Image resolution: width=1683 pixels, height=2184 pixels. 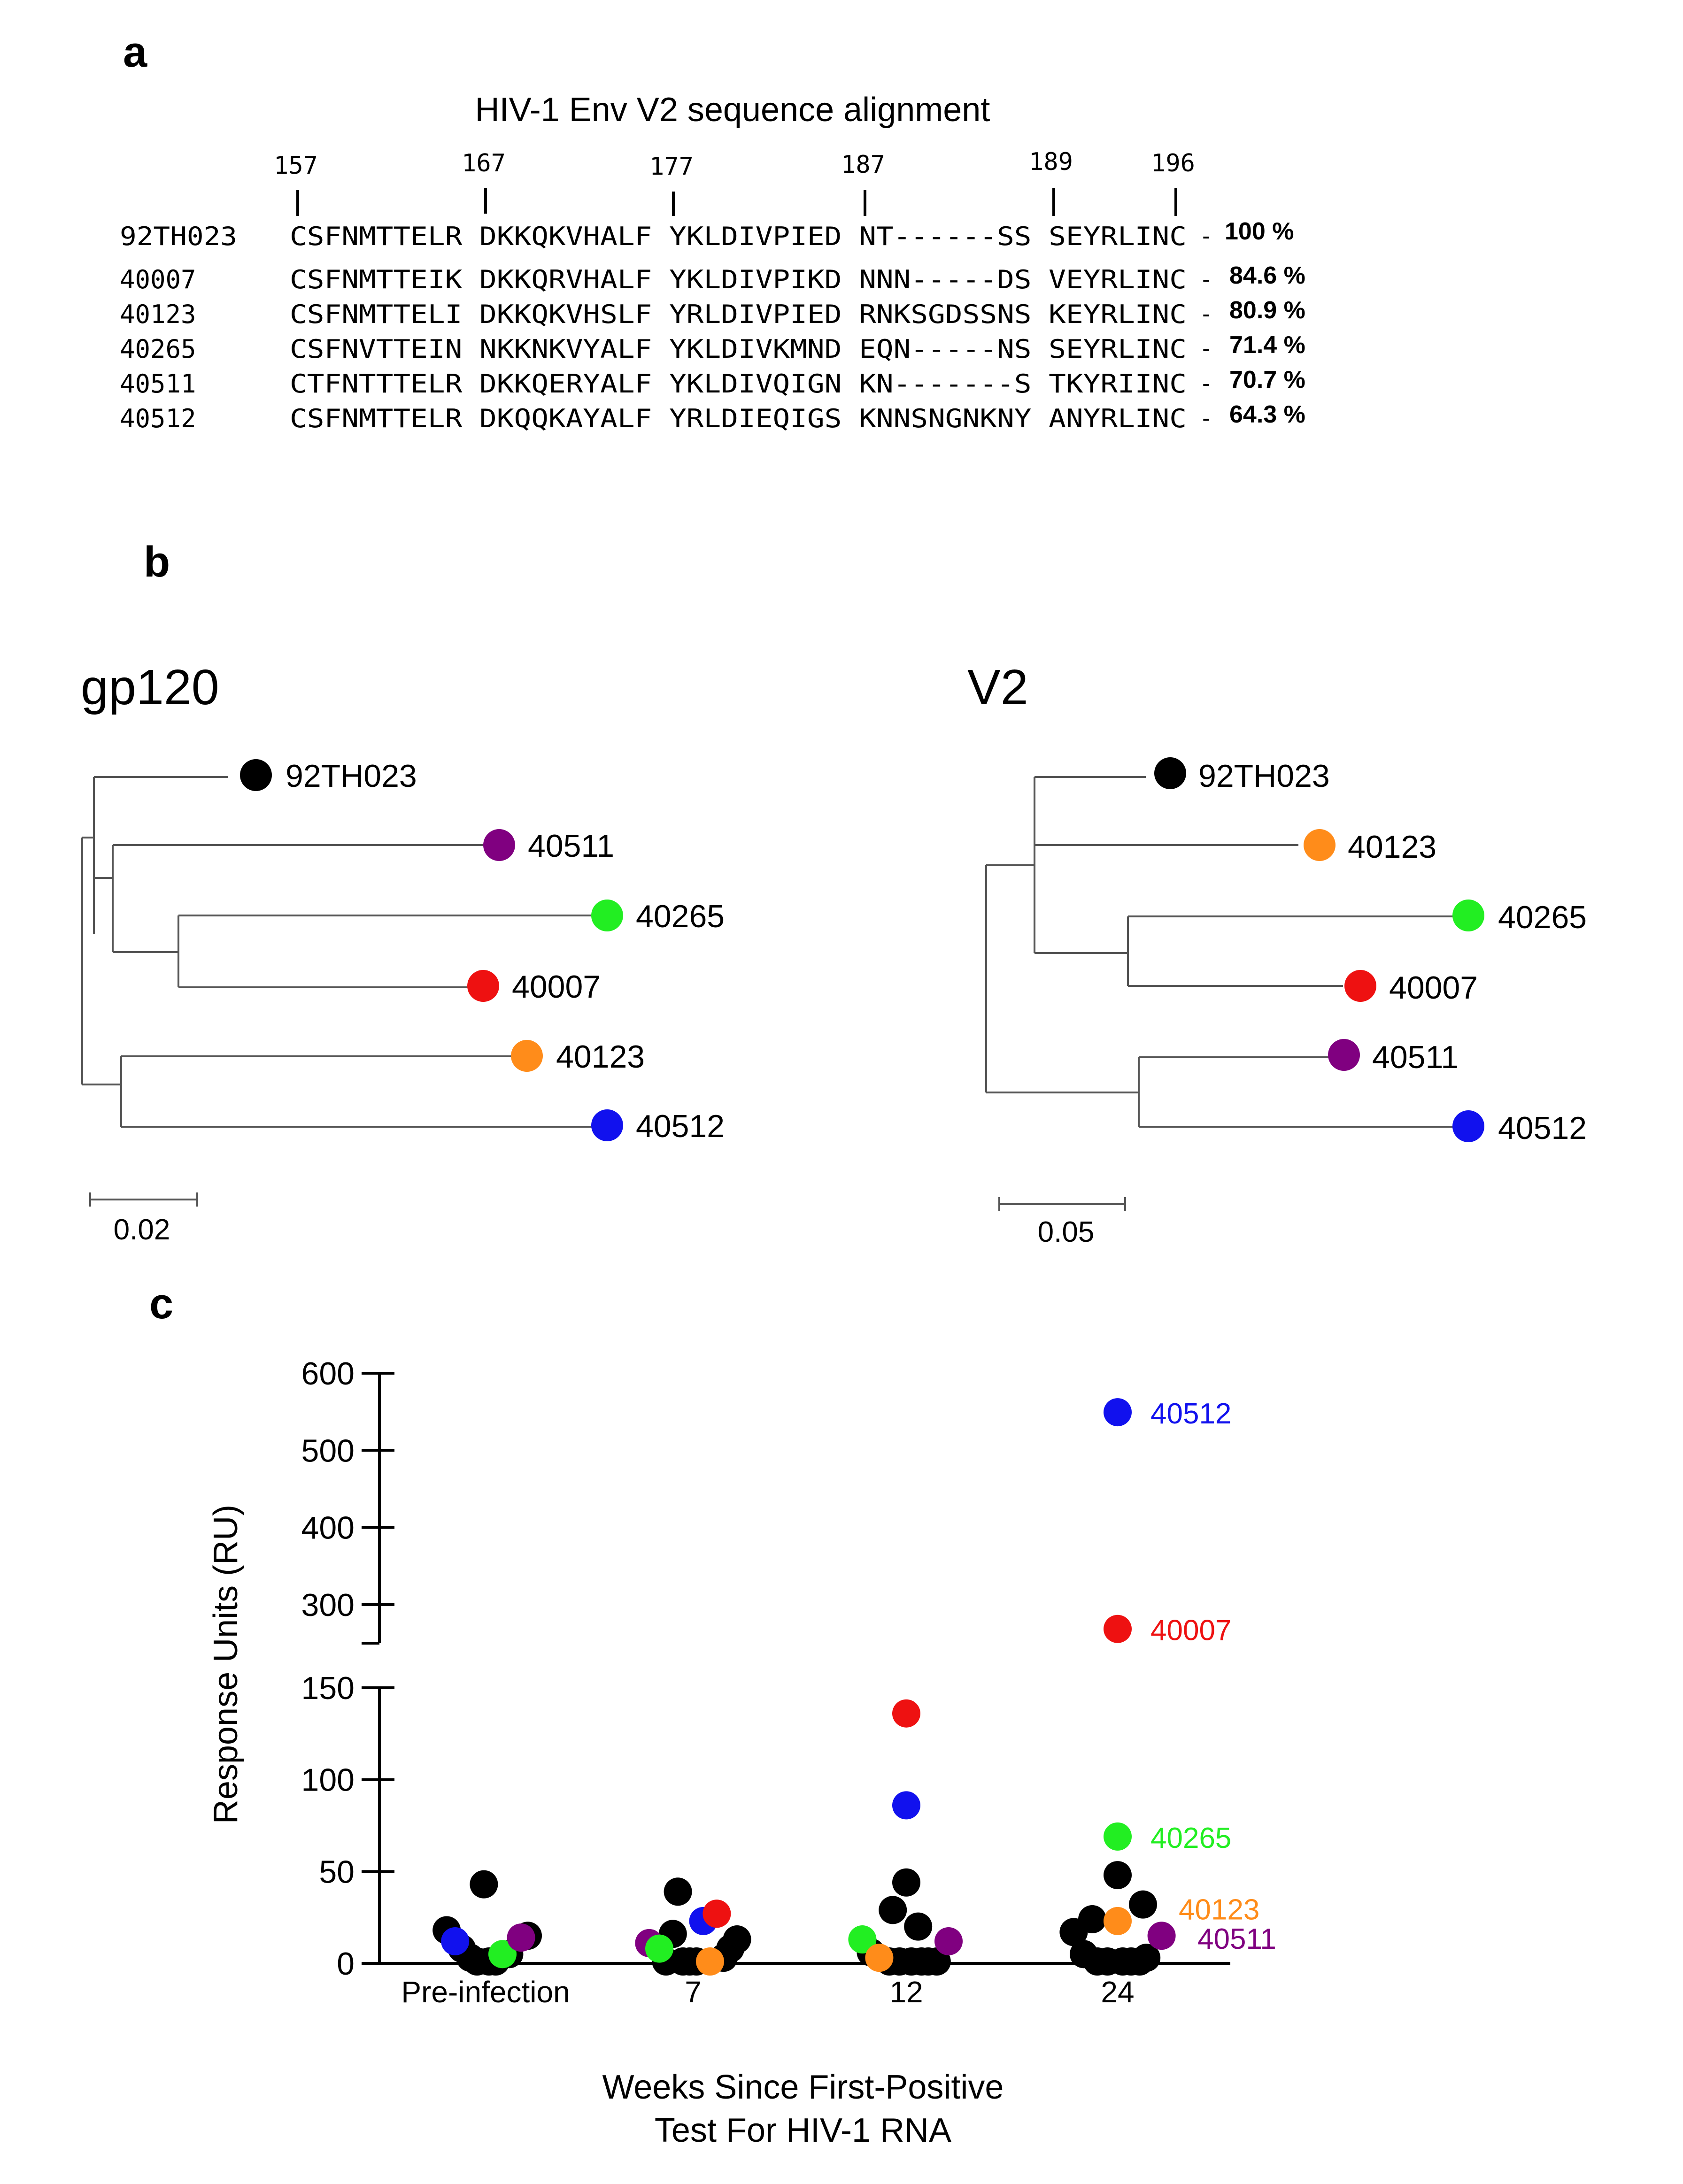 I want to click on scale-bar-label: 0.02, so click(x=142, y=1230).